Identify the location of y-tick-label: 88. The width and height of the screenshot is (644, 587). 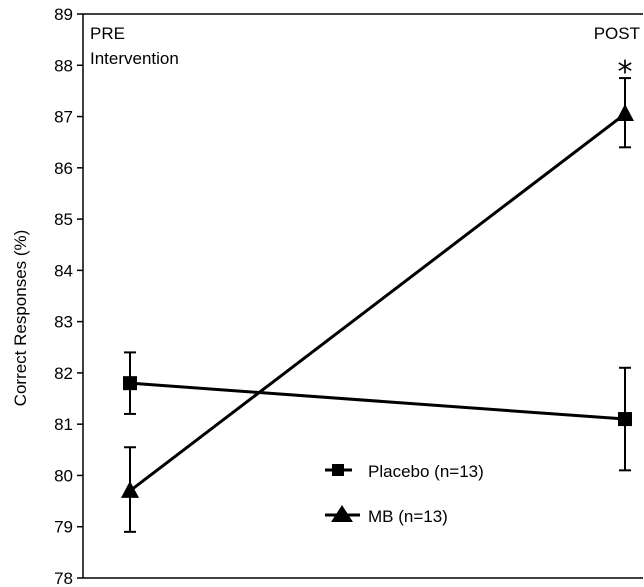
(63, 65).